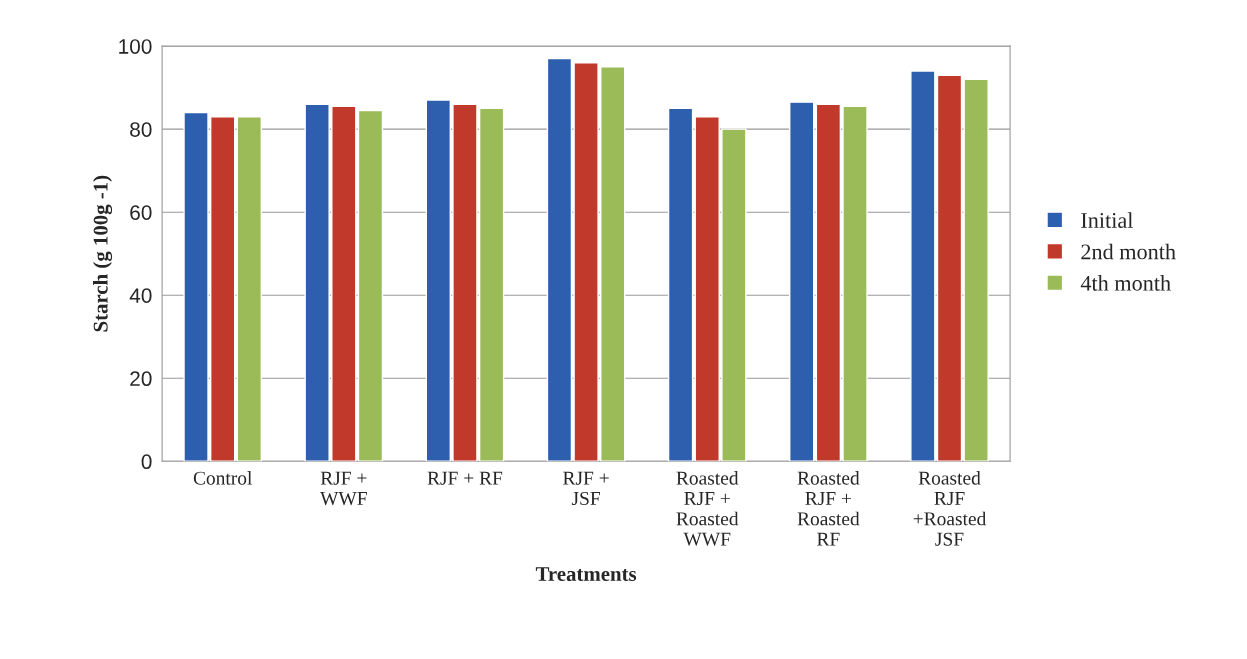 The image size is (1247, 659). Describe the element at coordinates (707, 508) in the screenshot. I see `x-tick-label: Roasted RJF + Roasted WWF` at that location.